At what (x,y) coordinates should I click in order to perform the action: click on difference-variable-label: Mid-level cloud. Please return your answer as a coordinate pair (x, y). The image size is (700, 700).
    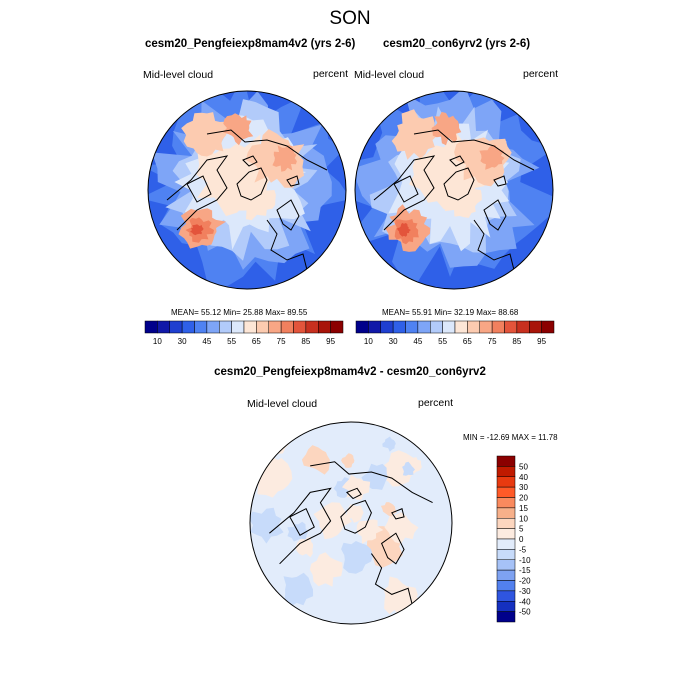
    Looking at the image, I should click on (282, 404).